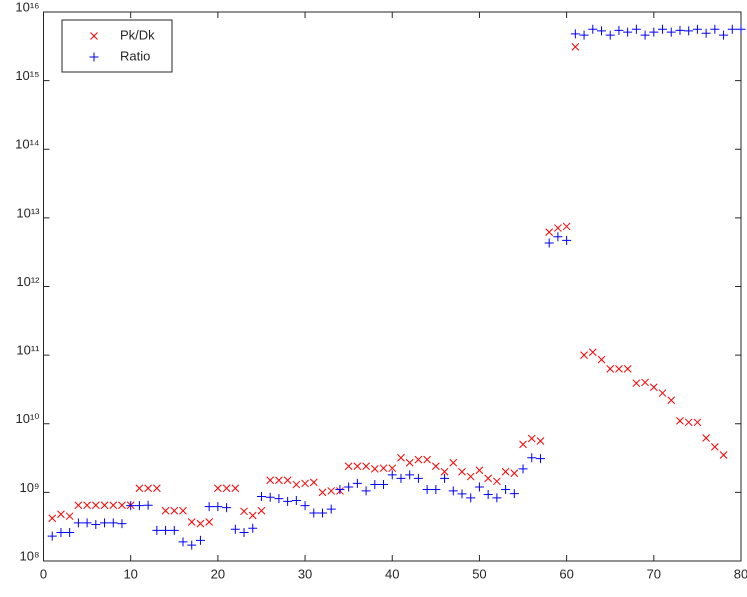 The width and height of the screenshot is (747, 597). I want to click on x-tick-label: 70, so click(654, 573).